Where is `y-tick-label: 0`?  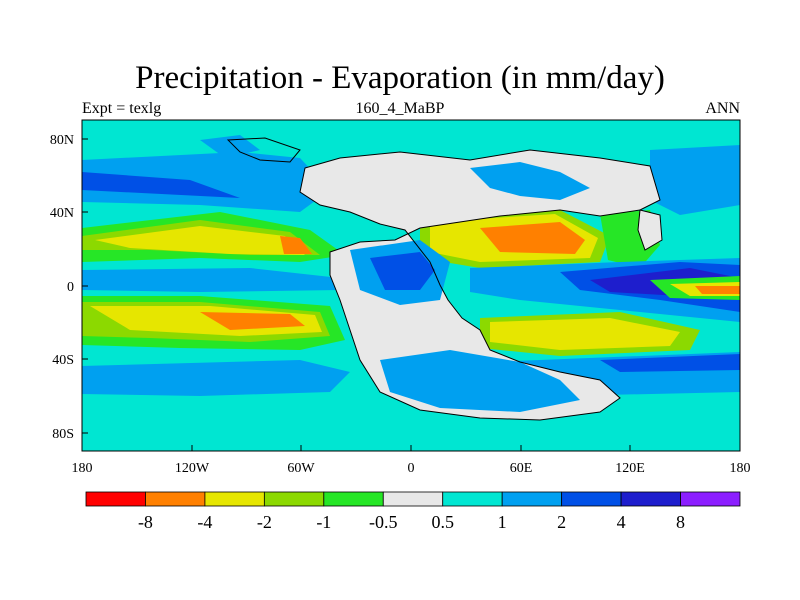 y-tick-label: 0 is located at coordinates (70, 287).